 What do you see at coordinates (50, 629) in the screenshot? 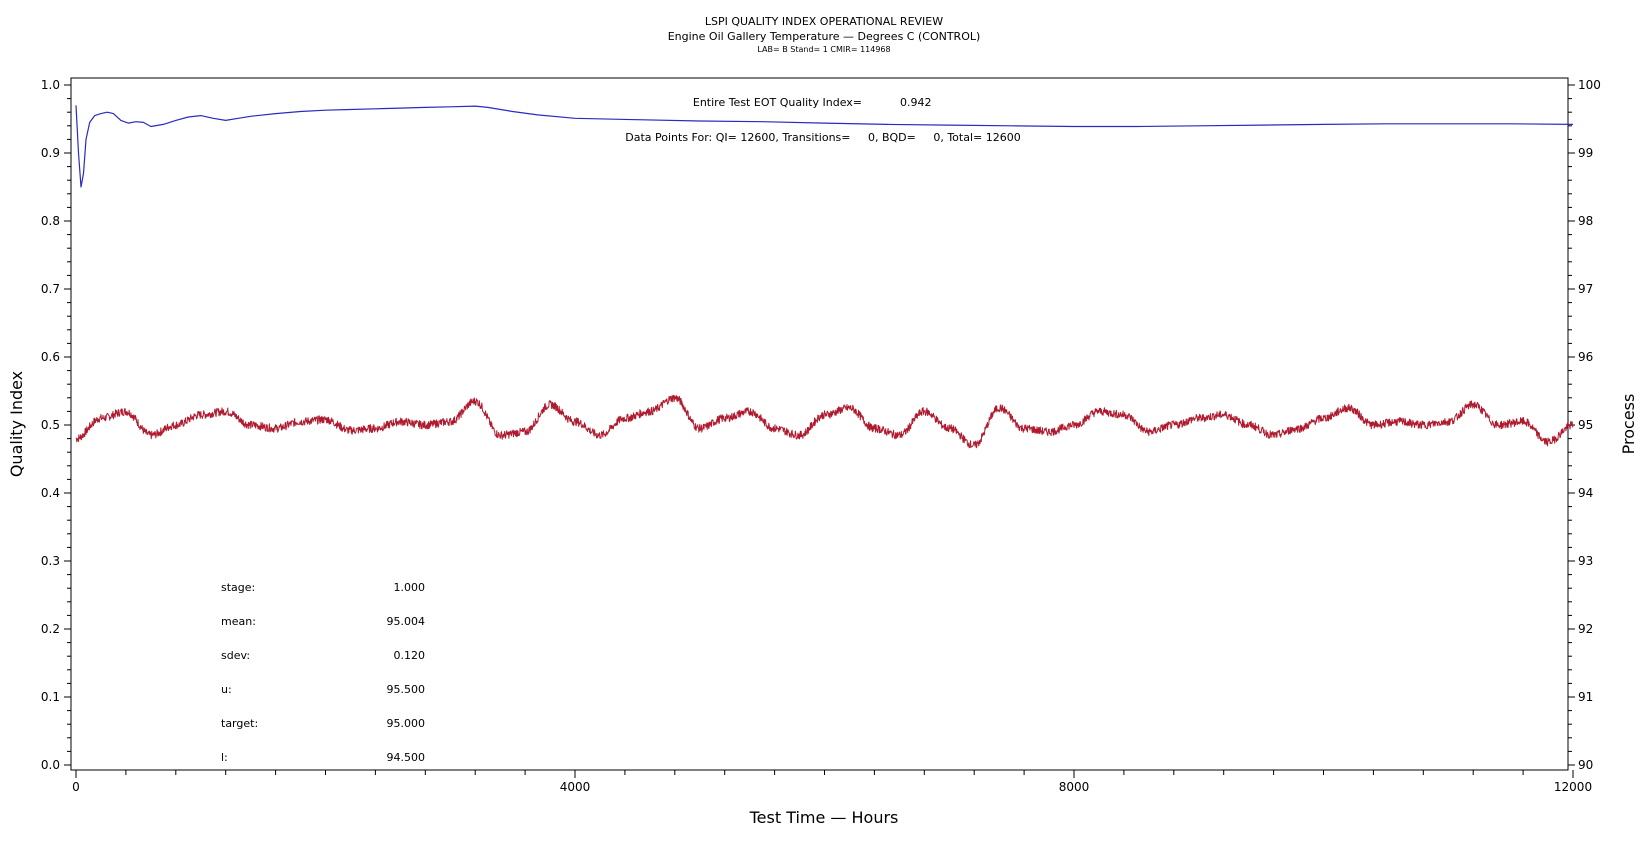
I see `y-left-tick-label: 0.2` at bounding box center [50, 629].